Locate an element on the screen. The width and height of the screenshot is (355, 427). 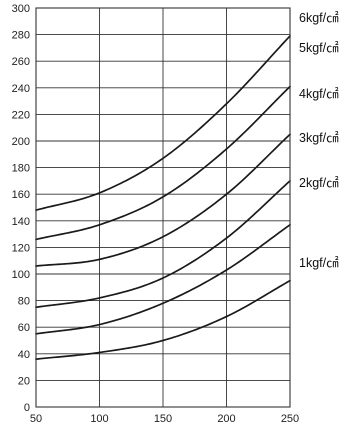
x-tick-label: 100 is located at coordinates (99, 419).